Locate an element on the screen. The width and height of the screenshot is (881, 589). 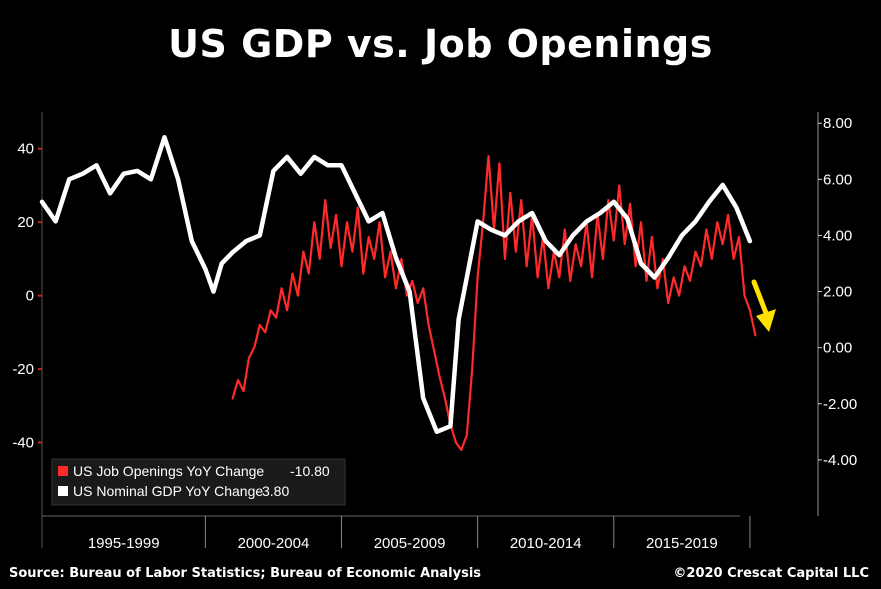
left-tick-label: 40 is located at coordinates (25, 149).